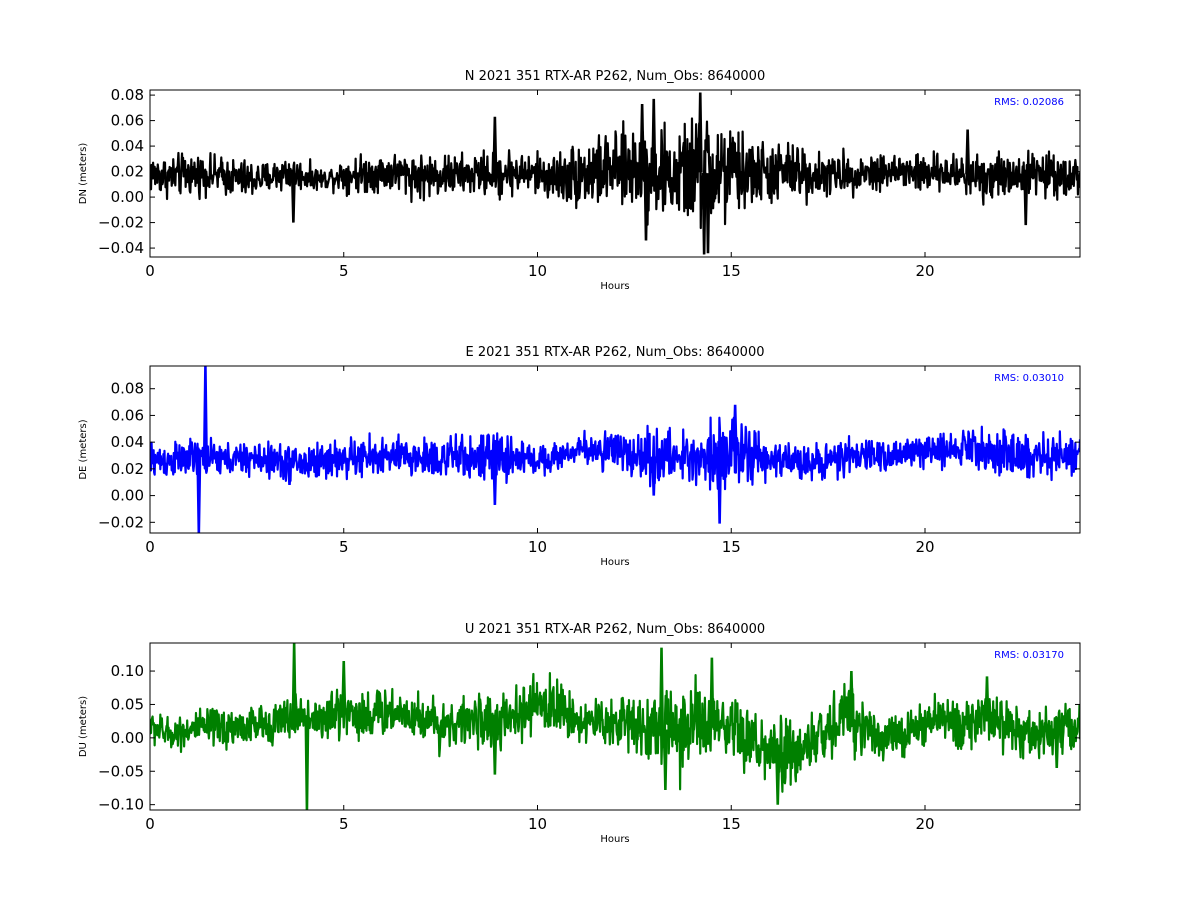 The width and height of the screenshot is (1200, 904). Describe the element at coordinates (615, 352) in the screenshot. I see `subplot-title: E 2021 351 RTX-AR P262, Num_Obs: 8640000` at that location.